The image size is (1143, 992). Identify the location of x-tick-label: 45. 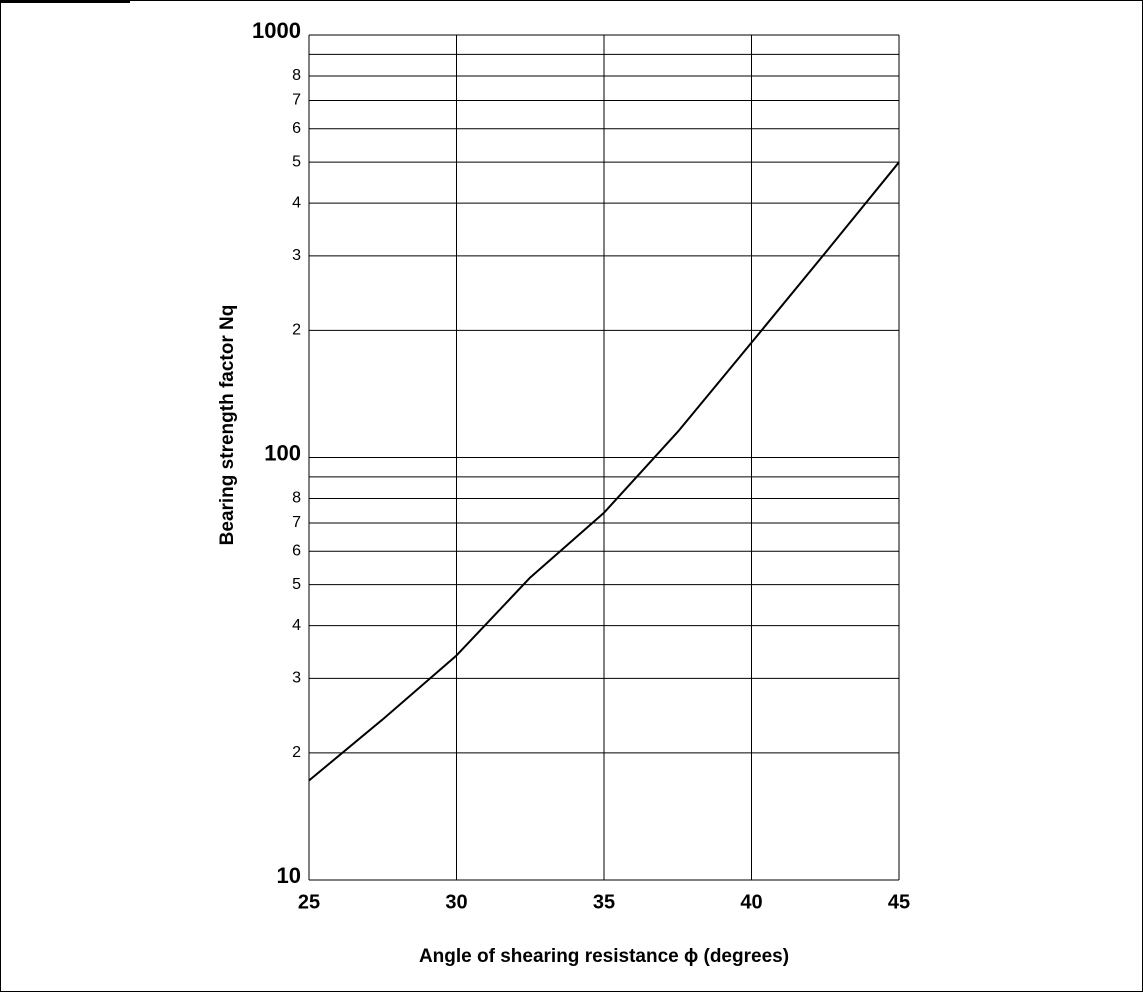
(899, 902).